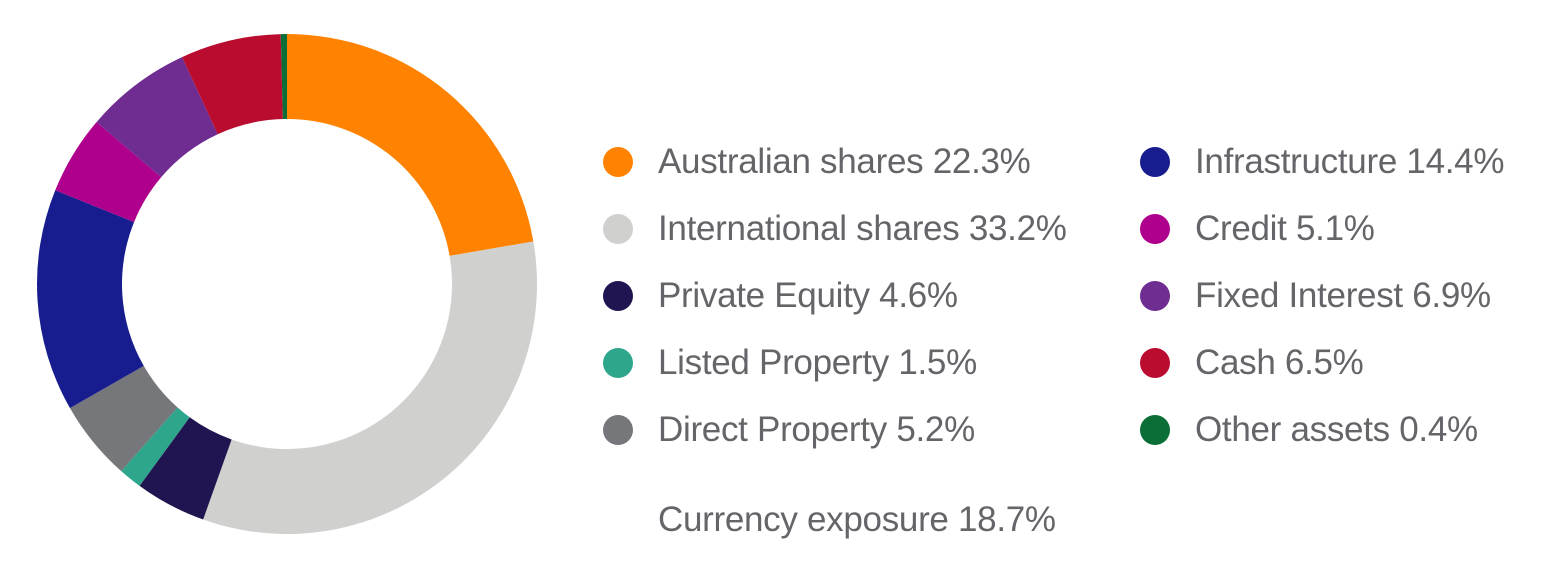 The image size is (1550, 570). Describe the element at coordinates (1155, 362) in the screenshot. I see `legend-swatch-cash` at that location.